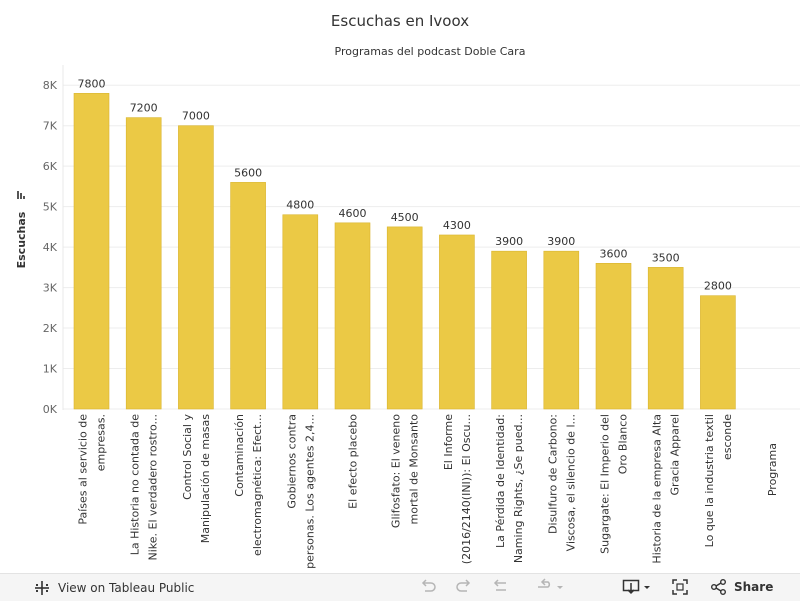  I want to click on refresh-icon, so click(550, 583).